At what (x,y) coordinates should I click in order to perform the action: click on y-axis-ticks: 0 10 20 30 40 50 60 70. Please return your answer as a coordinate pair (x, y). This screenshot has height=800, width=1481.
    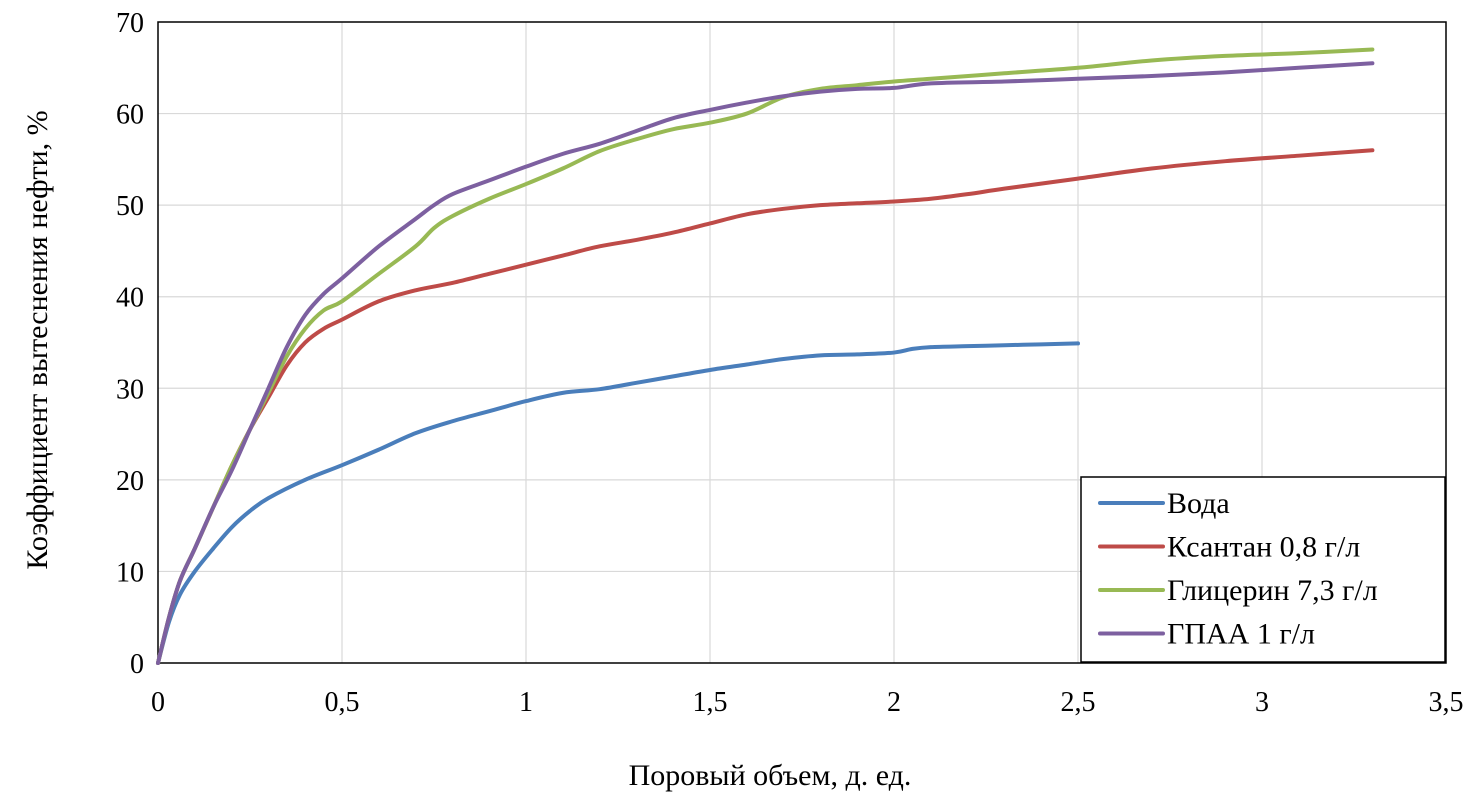
    Looking at the image, I should click on (130, 344).